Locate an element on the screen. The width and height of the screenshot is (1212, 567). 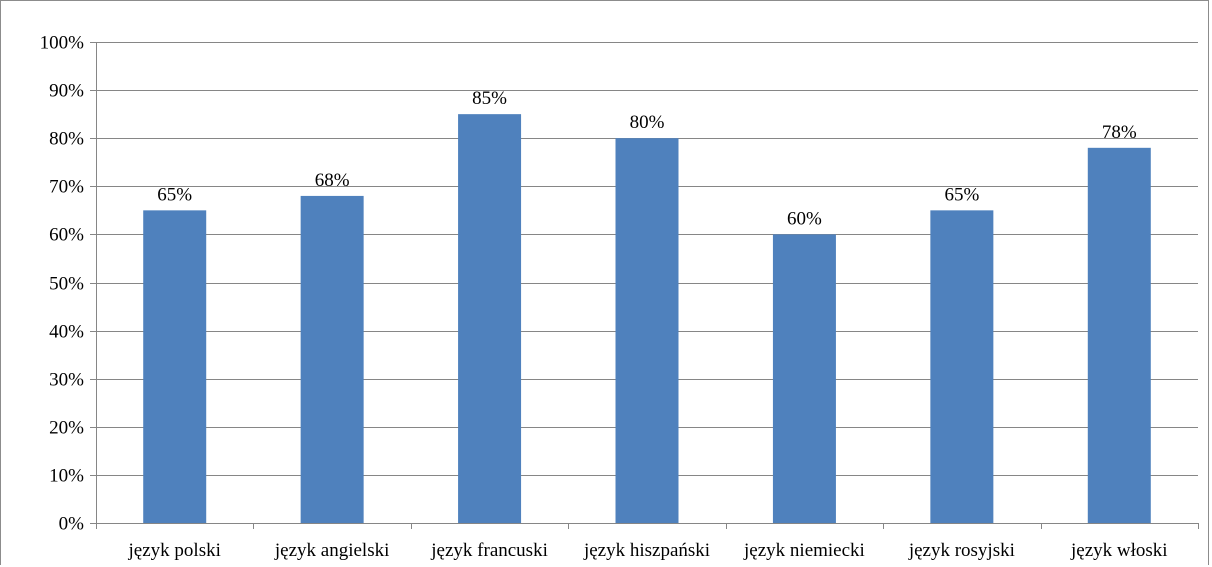
x-tick-label: język hiszpański is located at coordinates (646, 550).